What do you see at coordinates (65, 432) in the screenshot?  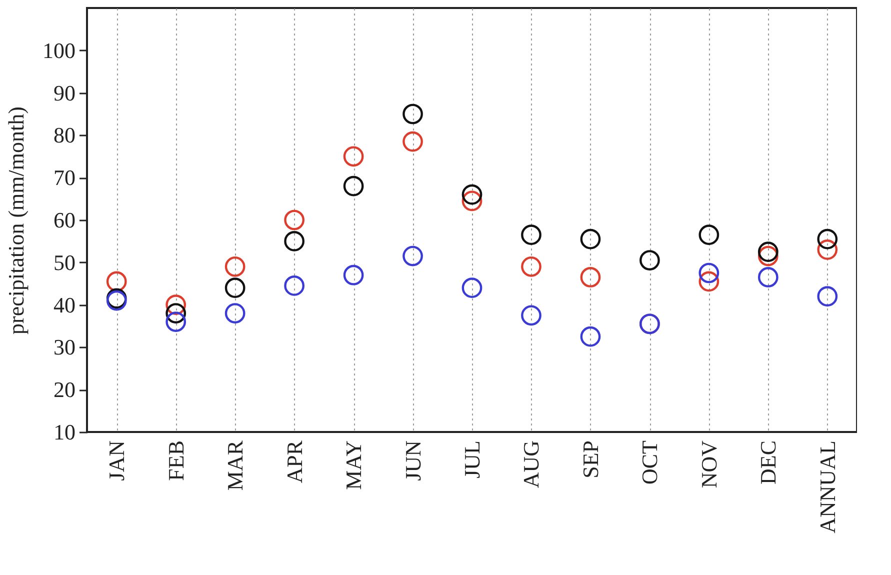 I see `y-tick-label: 10` at bounding box center [65, 432].